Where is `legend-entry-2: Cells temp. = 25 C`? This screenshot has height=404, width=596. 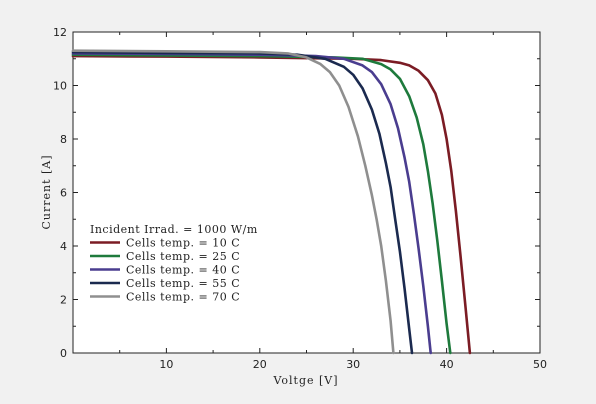 legend-entry-2: Cells temp. = 25 C is located at coordinates (183, 256).